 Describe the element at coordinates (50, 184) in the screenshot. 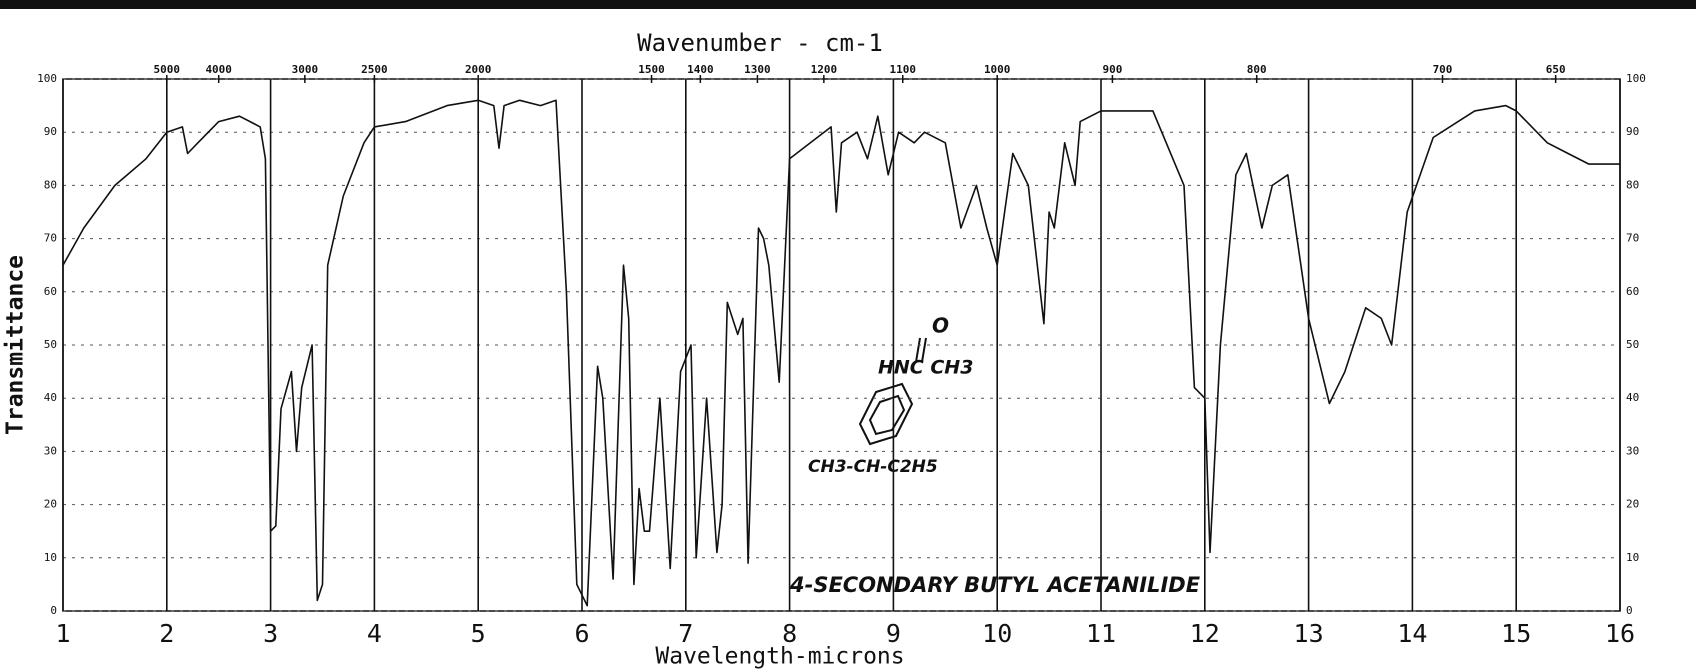

I see `y-tick-label: 80` at that location.